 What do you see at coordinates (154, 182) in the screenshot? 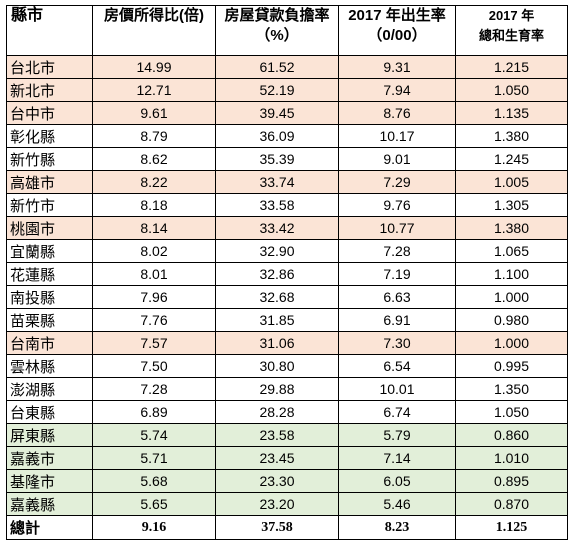
I see `cell-price-income-ratio: 8.22` at bounding box center [154, 182].